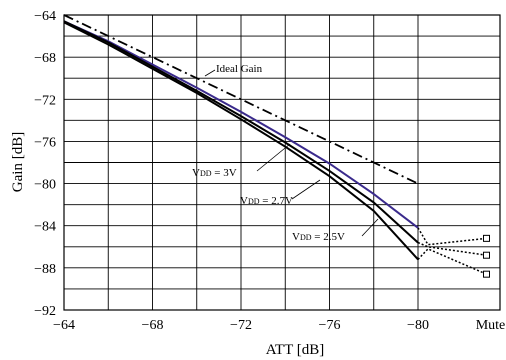  Describe the element at coordinates (45, 142) in the screenshot. I see `y-tick-label: −76` at that location.